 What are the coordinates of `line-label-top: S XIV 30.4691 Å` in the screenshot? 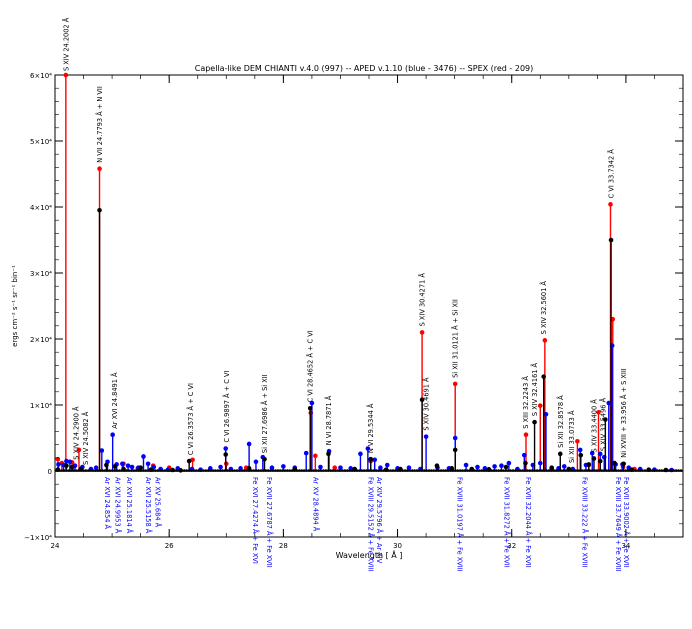 It's located at (426, 404).